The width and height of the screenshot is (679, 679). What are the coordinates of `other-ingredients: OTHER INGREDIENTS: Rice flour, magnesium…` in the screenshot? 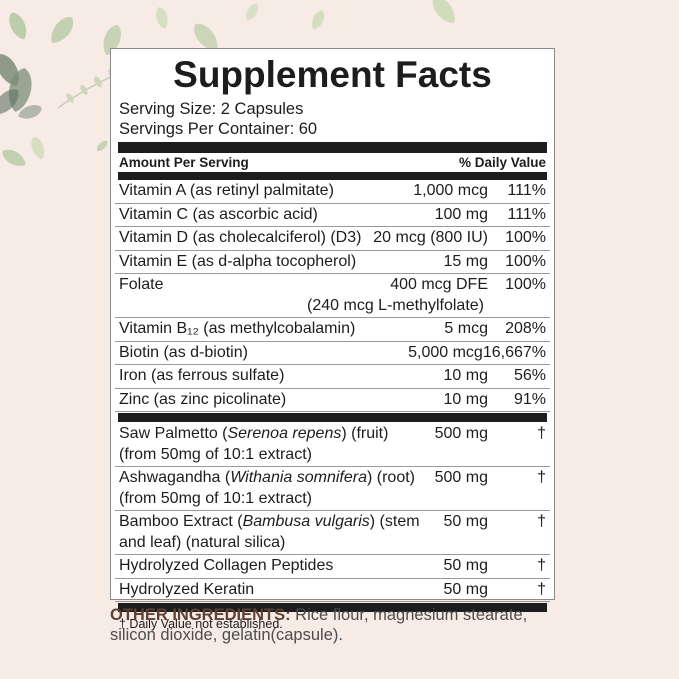 It's located at (335, 625).